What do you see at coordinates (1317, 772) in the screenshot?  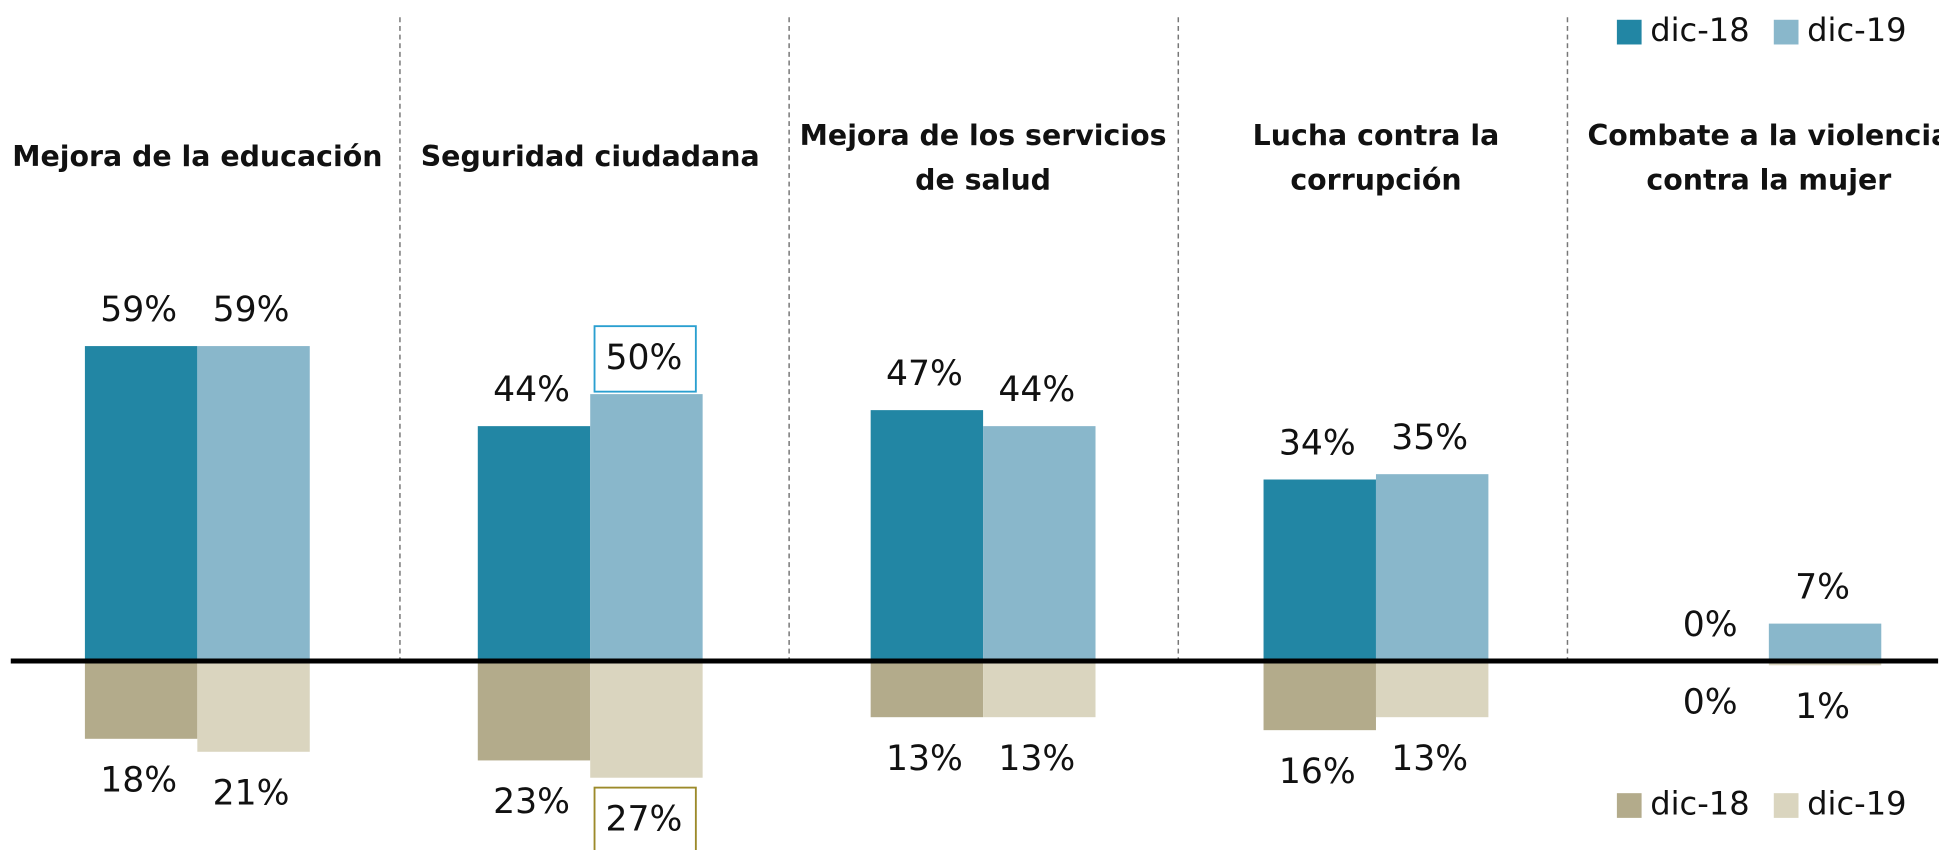 I see `value-label: 16%` at bounding box center [1317, 772].